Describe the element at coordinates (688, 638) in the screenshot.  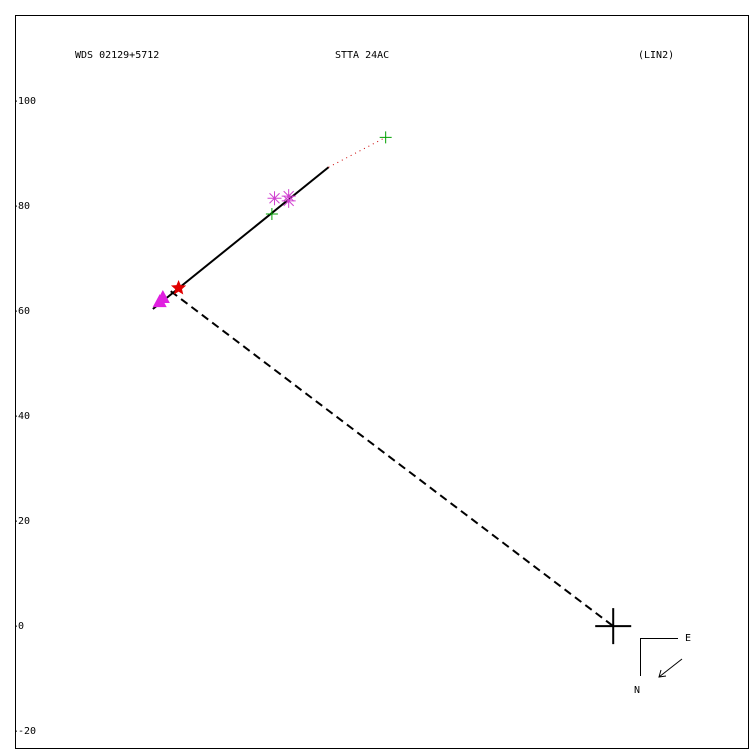
I see `compass-east: E` at that location.